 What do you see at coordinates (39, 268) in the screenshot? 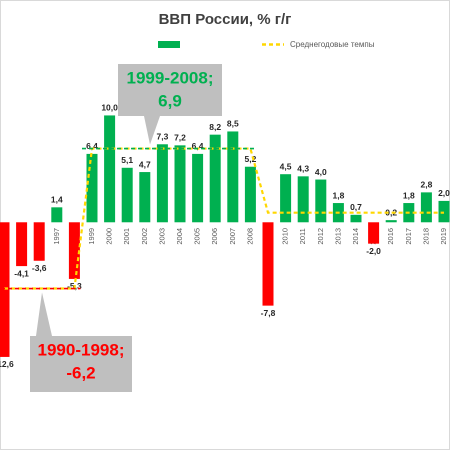
I see `value-label: -3,6` at bounding box center [39, 268].